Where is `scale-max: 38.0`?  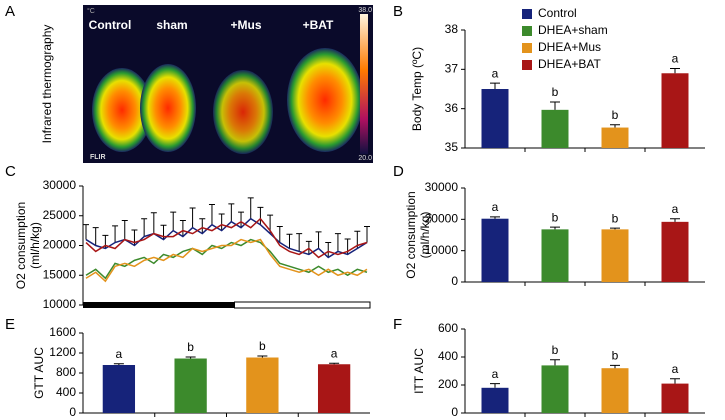 scale-max: 38.0 is located at coordinates (365, 10).